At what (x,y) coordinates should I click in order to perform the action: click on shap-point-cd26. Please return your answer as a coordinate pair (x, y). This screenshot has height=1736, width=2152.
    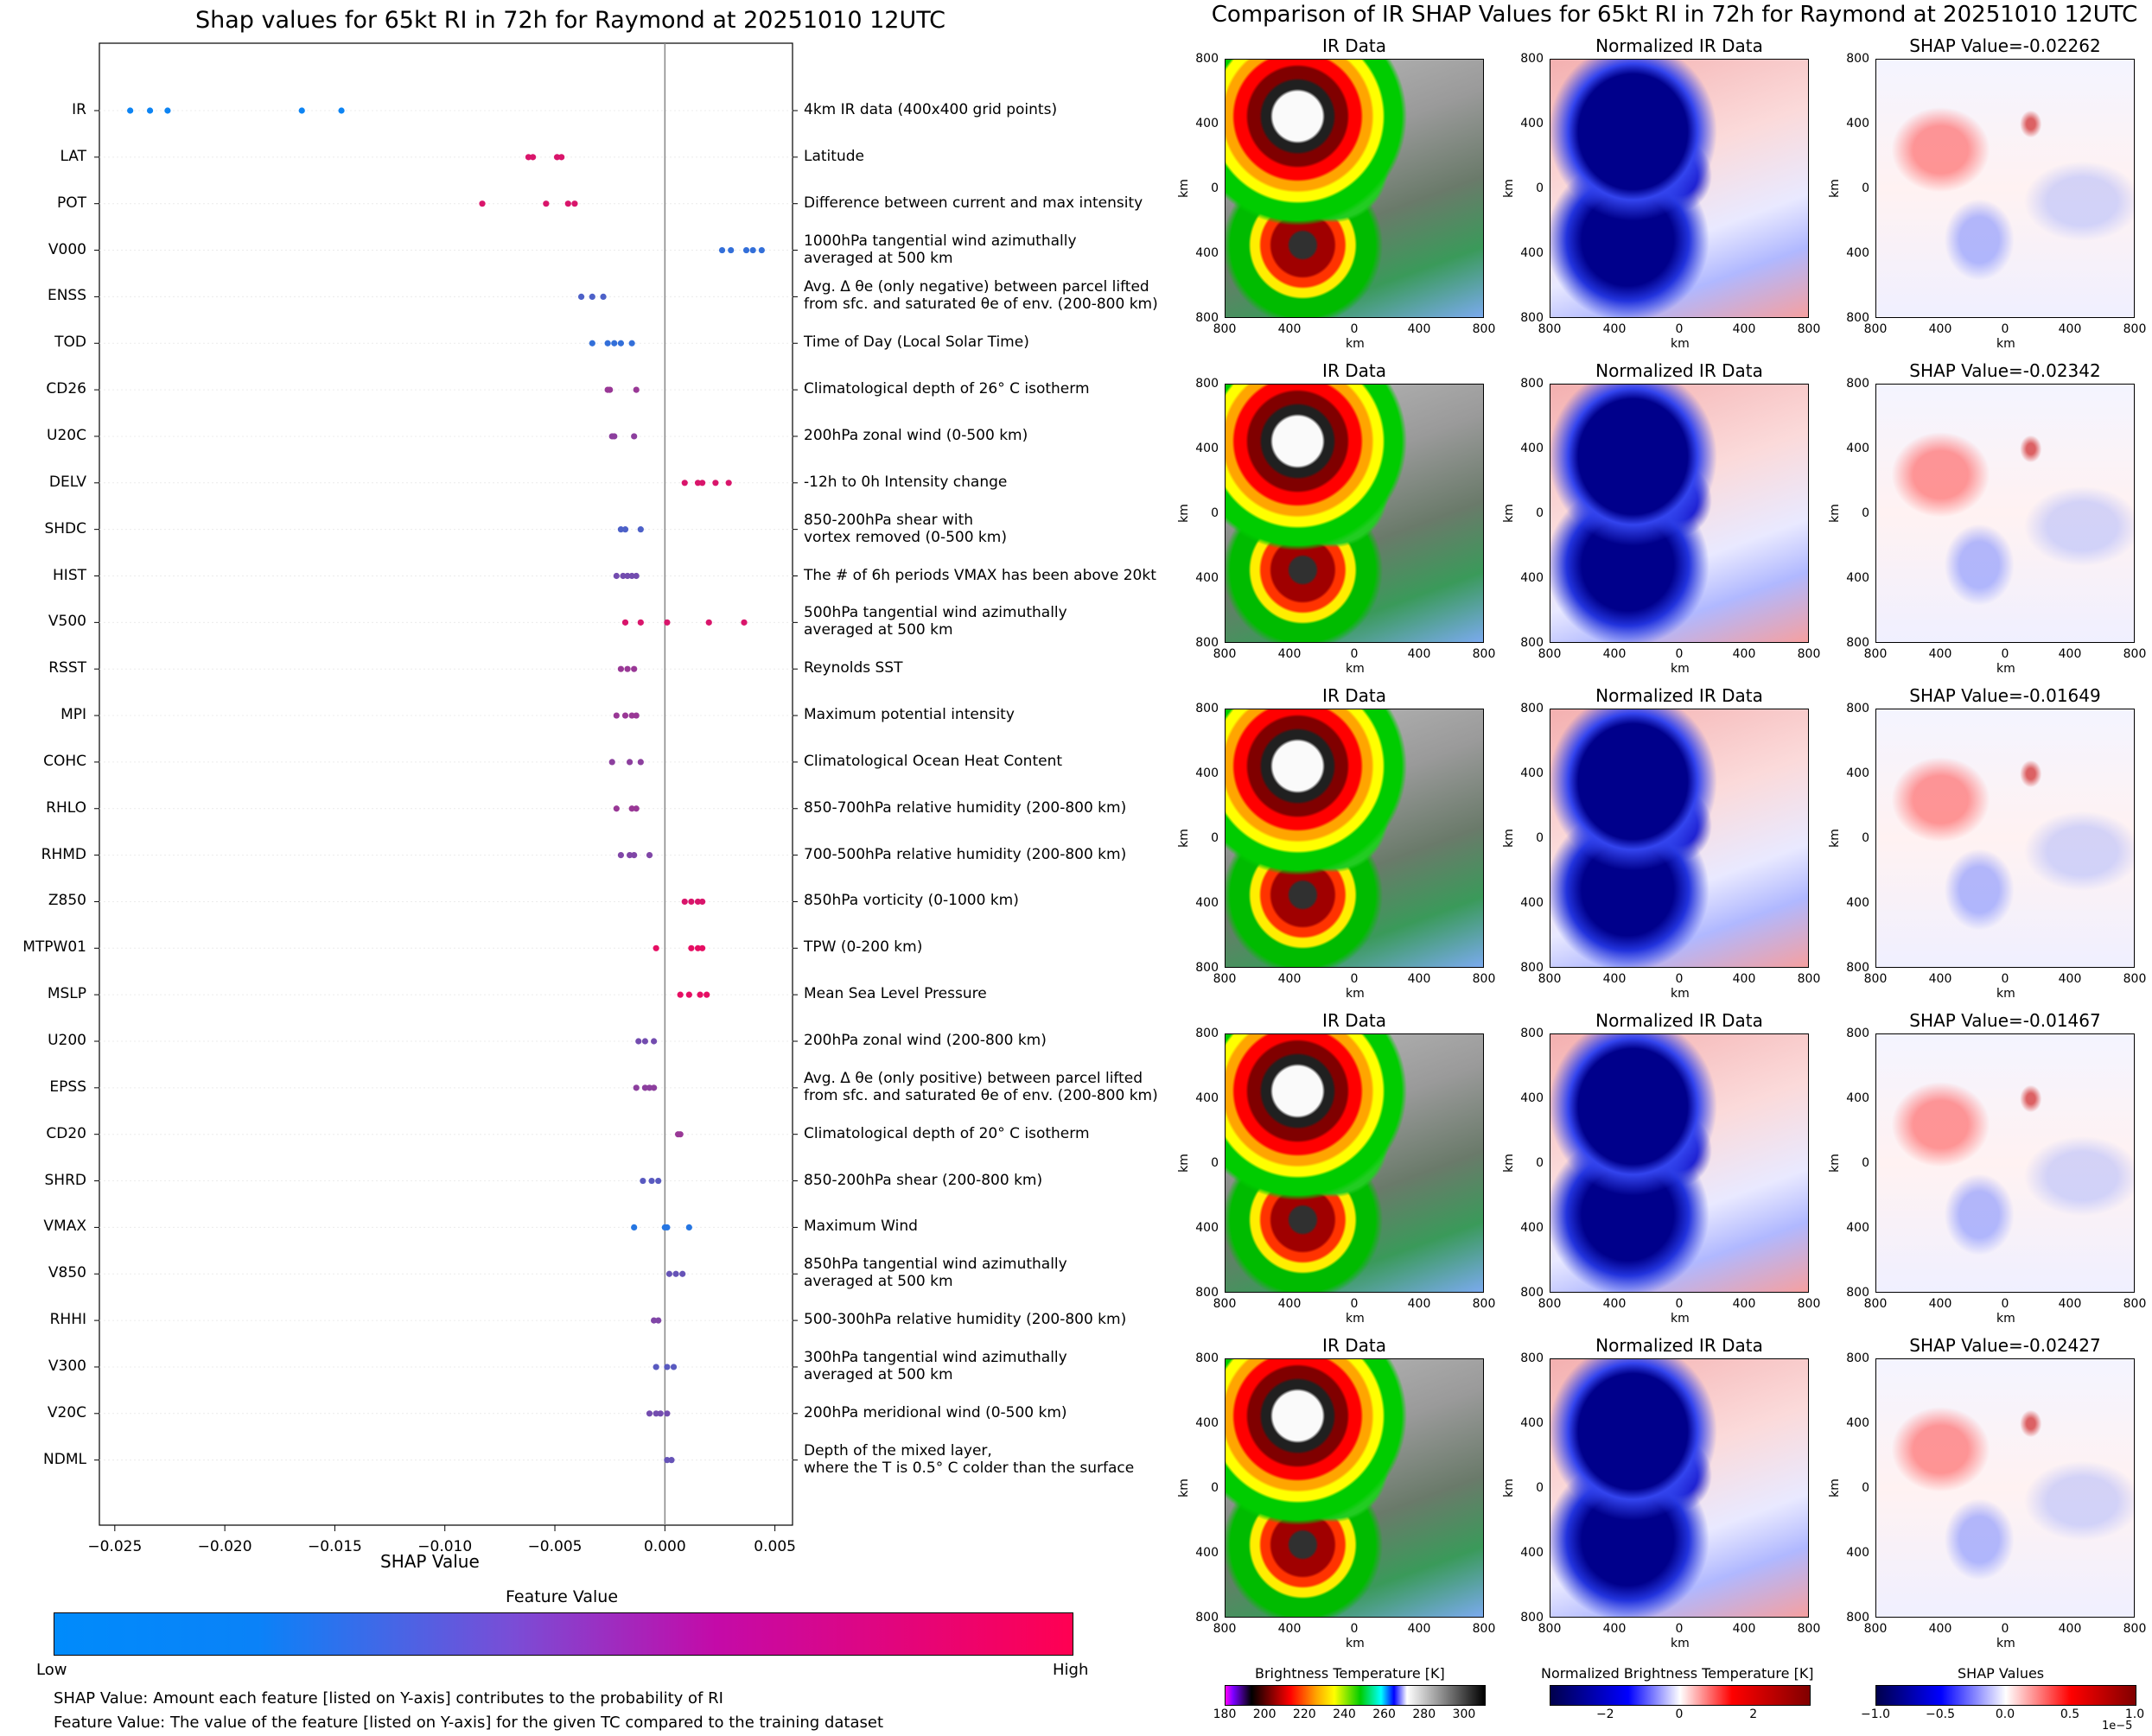
    Looking at the image, I should click on (636, 389).